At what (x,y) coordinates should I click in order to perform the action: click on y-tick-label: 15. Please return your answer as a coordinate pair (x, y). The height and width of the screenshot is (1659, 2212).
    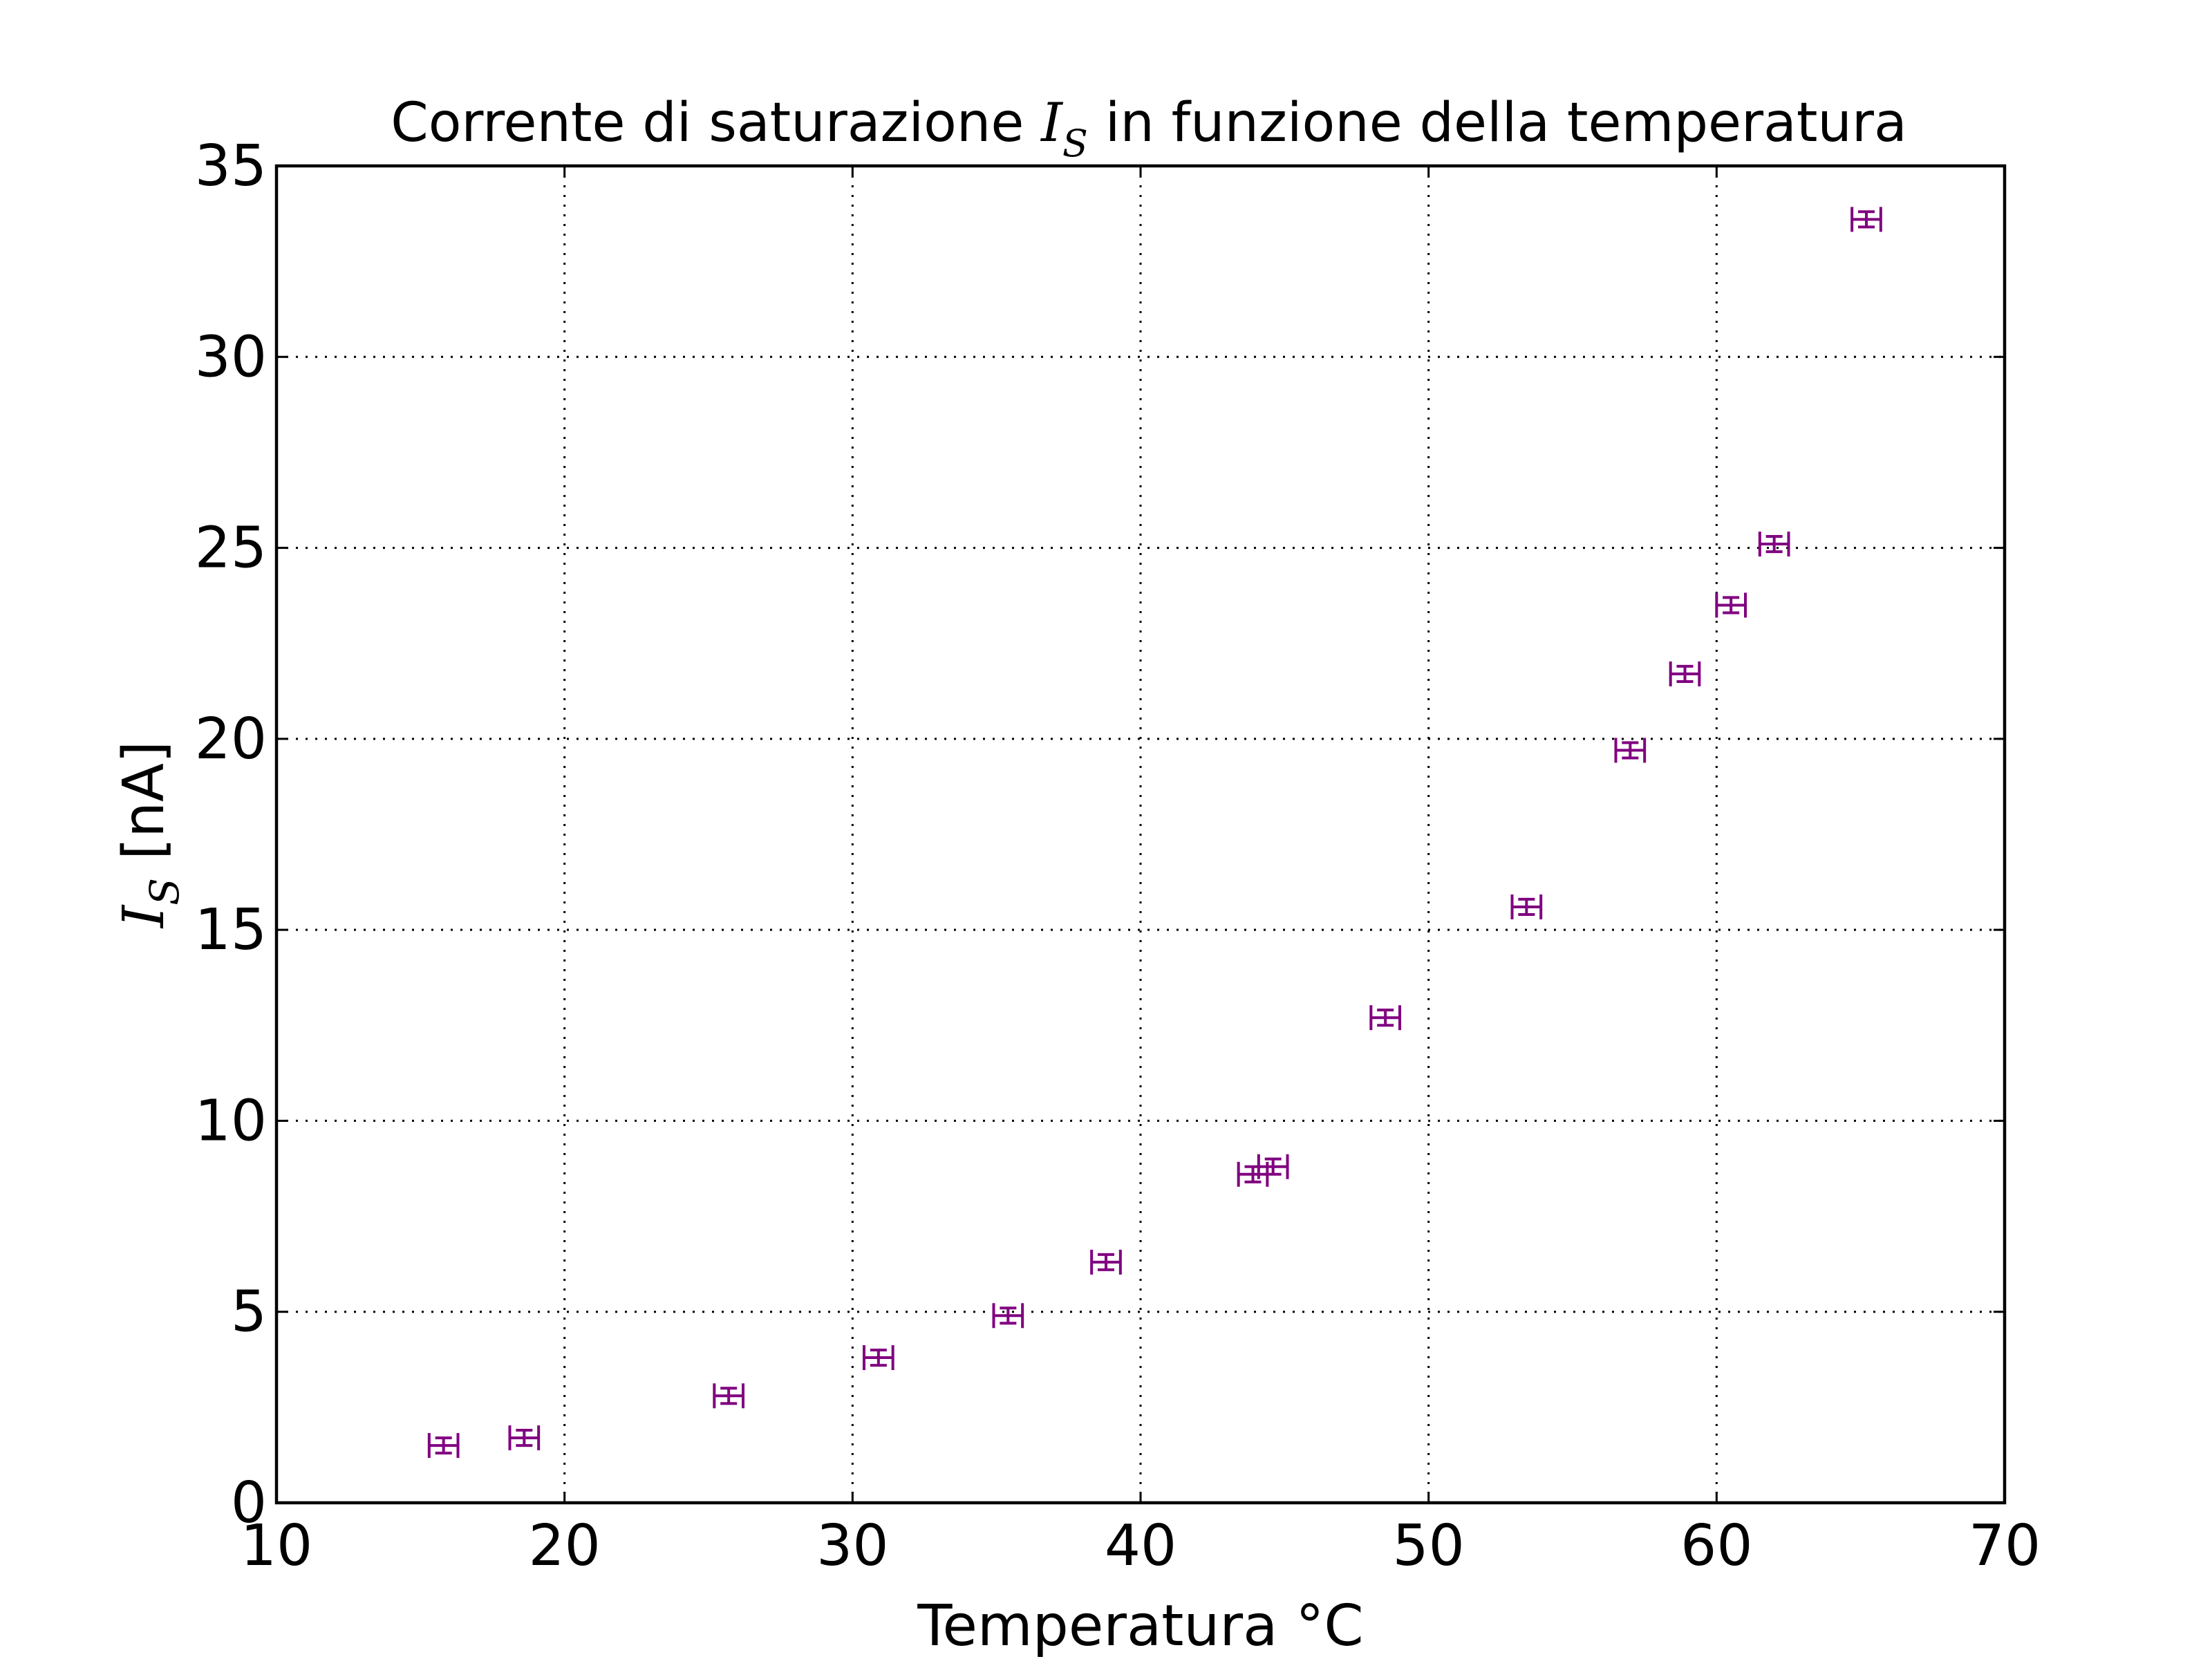
    Looking at the image, I should click on (231, 930).